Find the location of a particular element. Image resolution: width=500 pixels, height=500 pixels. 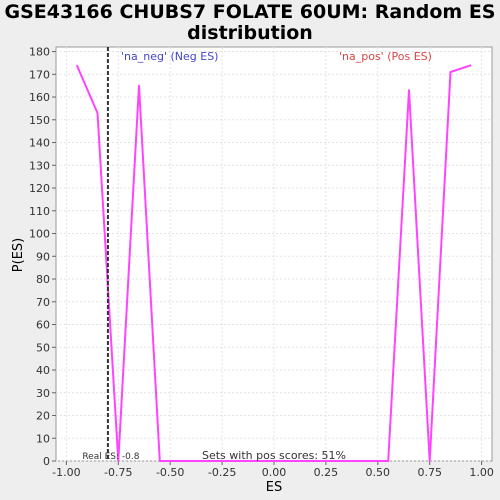

y-tick-label: 170 is located at coordinates (39, 74).